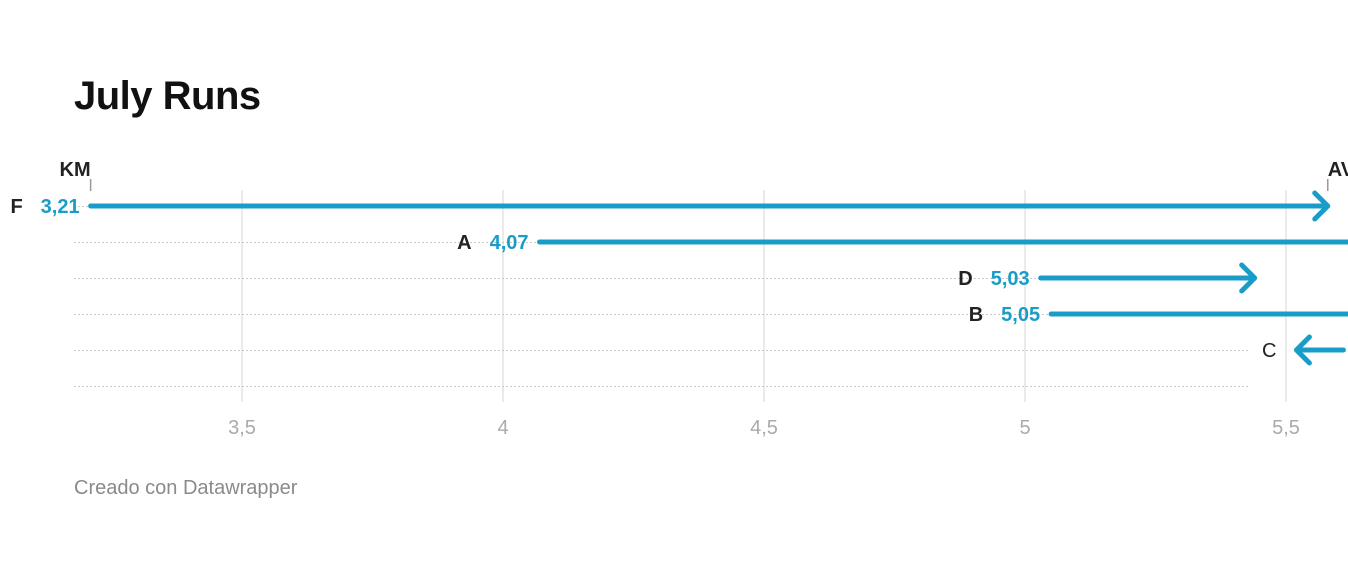 Image resolution: width=1348 pixels, height=576 pixels. Describe the element at coordinates (60, 207) in the screenshot. I see `start-value-label: 3,21` at that location.